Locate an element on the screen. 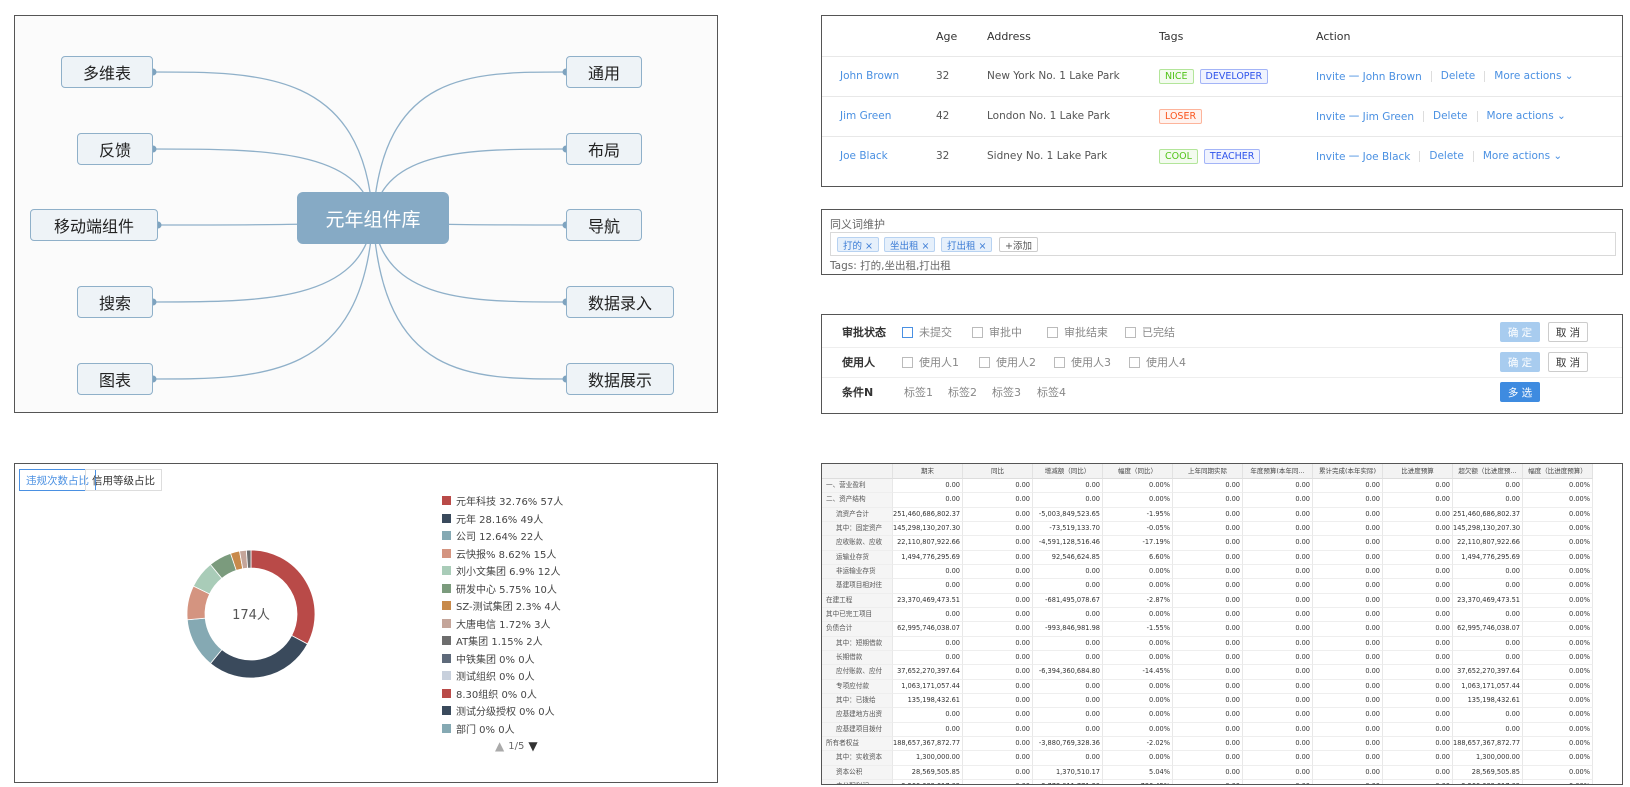 The image size is (1630, 787). tab-credit-ratio: 信用等级占比 is located at coordinates (123, 480).